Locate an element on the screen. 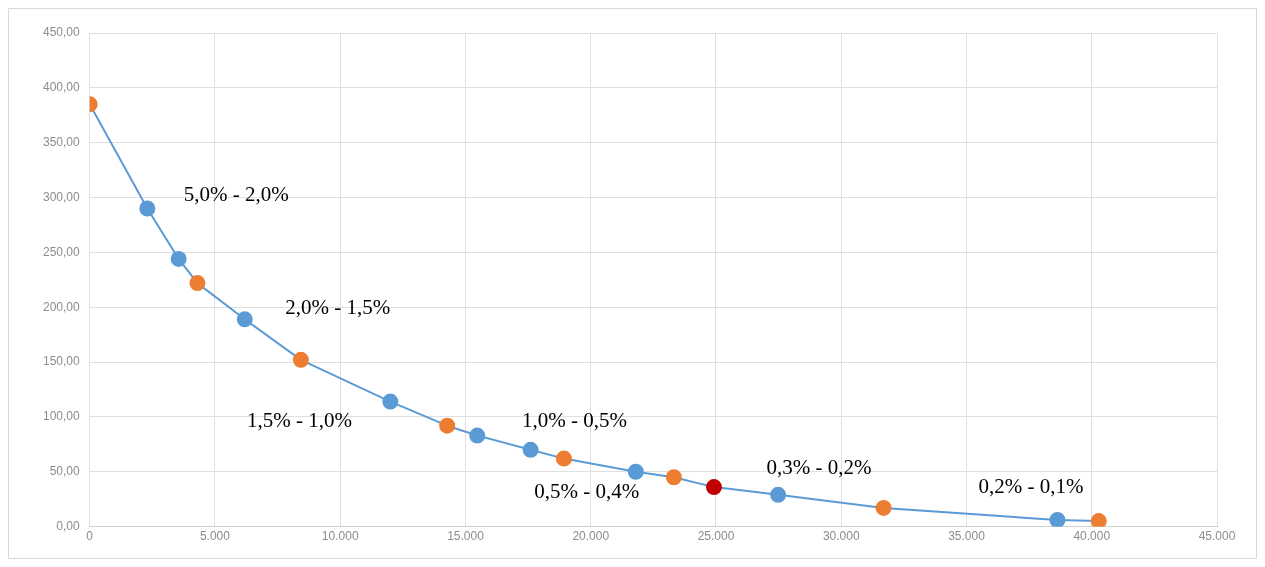 The image size is (1265, 567). y-tick-label: 0,00 is located at coordinates (68, 525).